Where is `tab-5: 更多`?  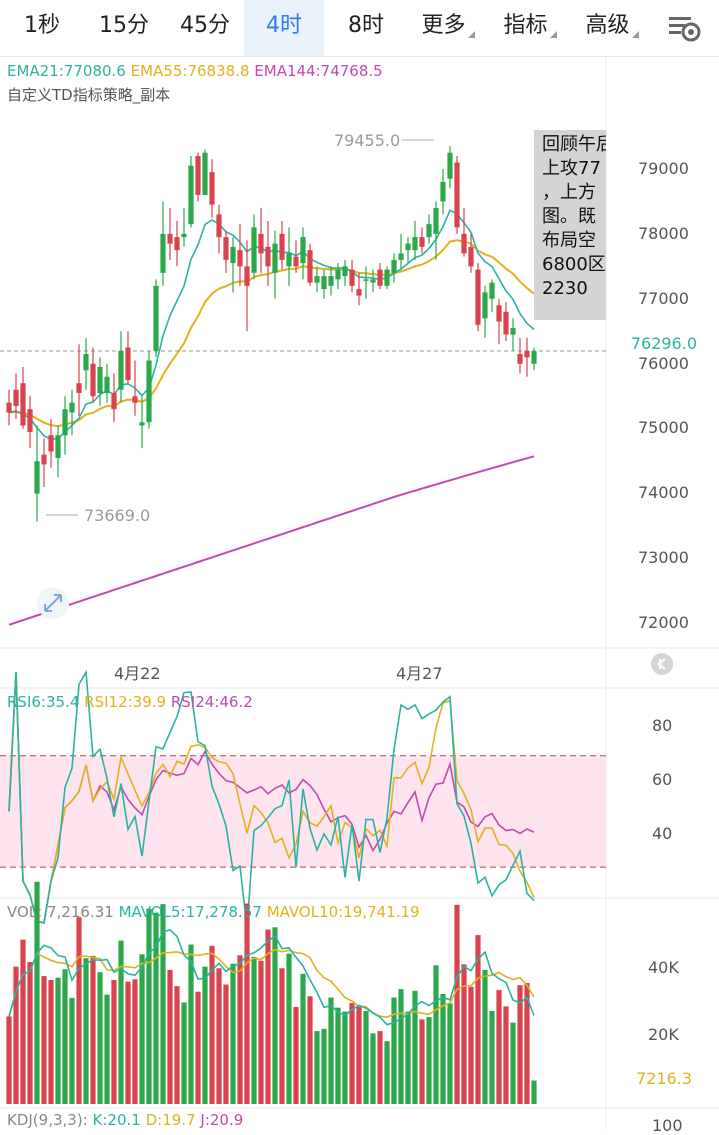
tab-5: 更多 is located at coordinates (448, 28).